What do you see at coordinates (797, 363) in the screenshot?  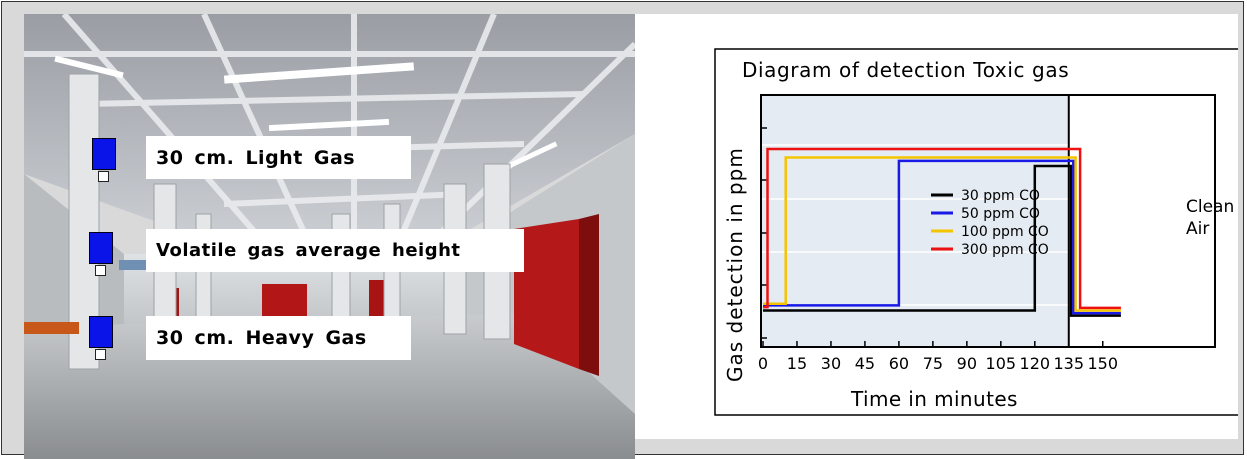 I see `x-tick-label: 15` at bounding box center [797, 363].